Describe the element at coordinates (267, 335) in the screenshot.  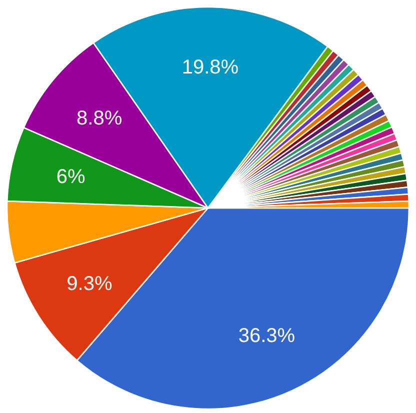
I see `data-label: 36.3%` at that location.